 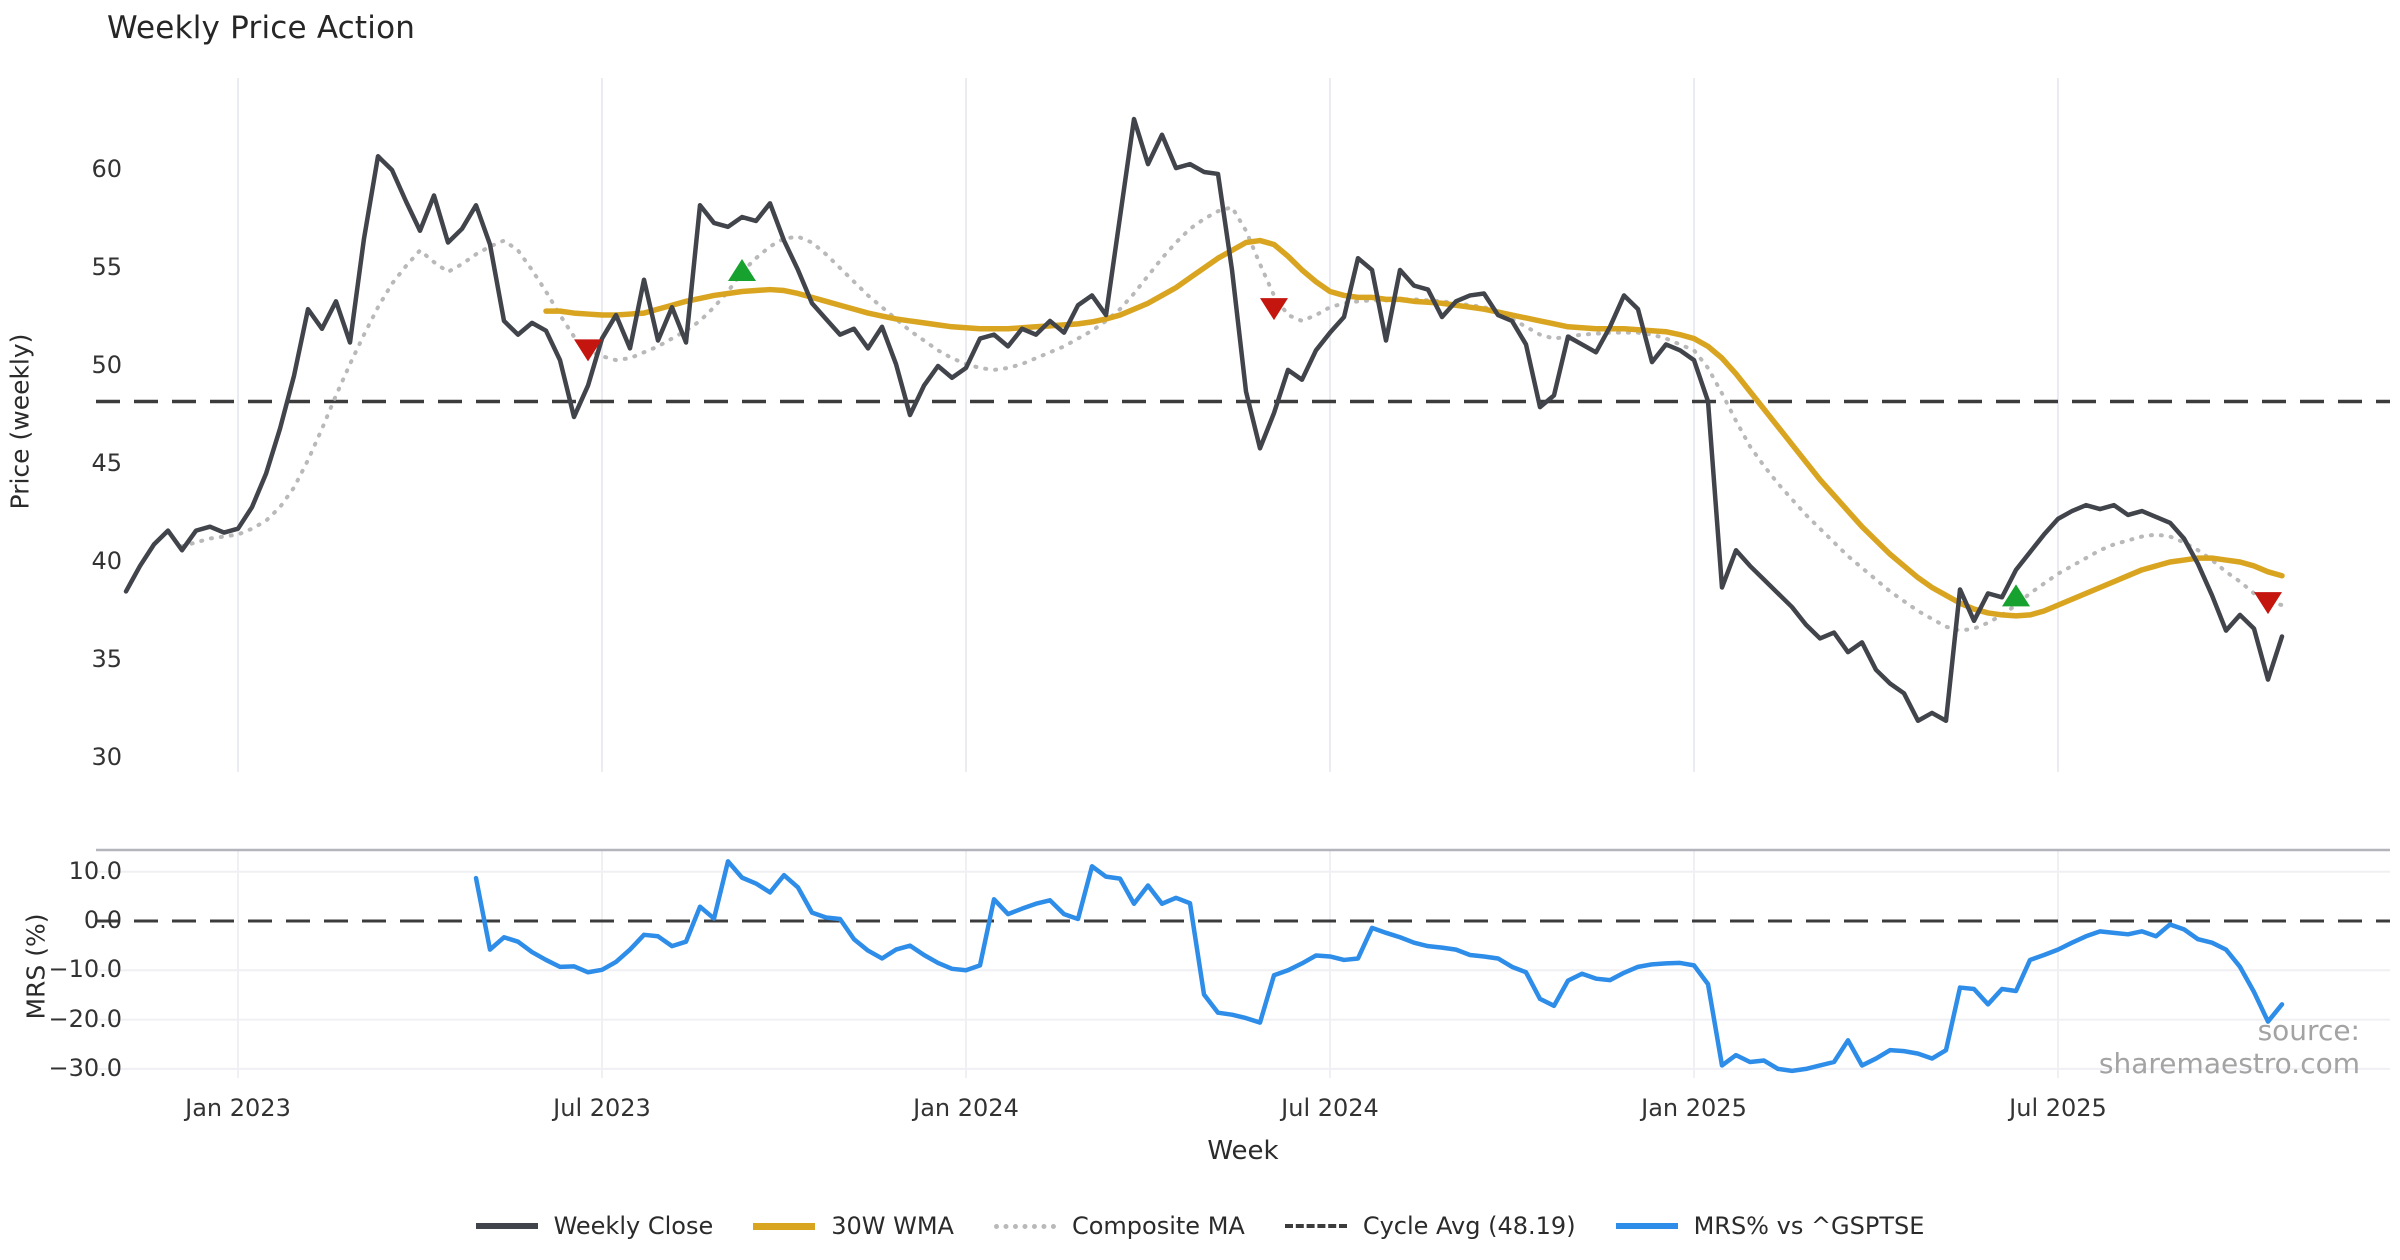 What do you see at coordinates (966, 1108) in the screenshot?
I see `x-tick-label: Jan 2024` at bounding box center [966, 1108].